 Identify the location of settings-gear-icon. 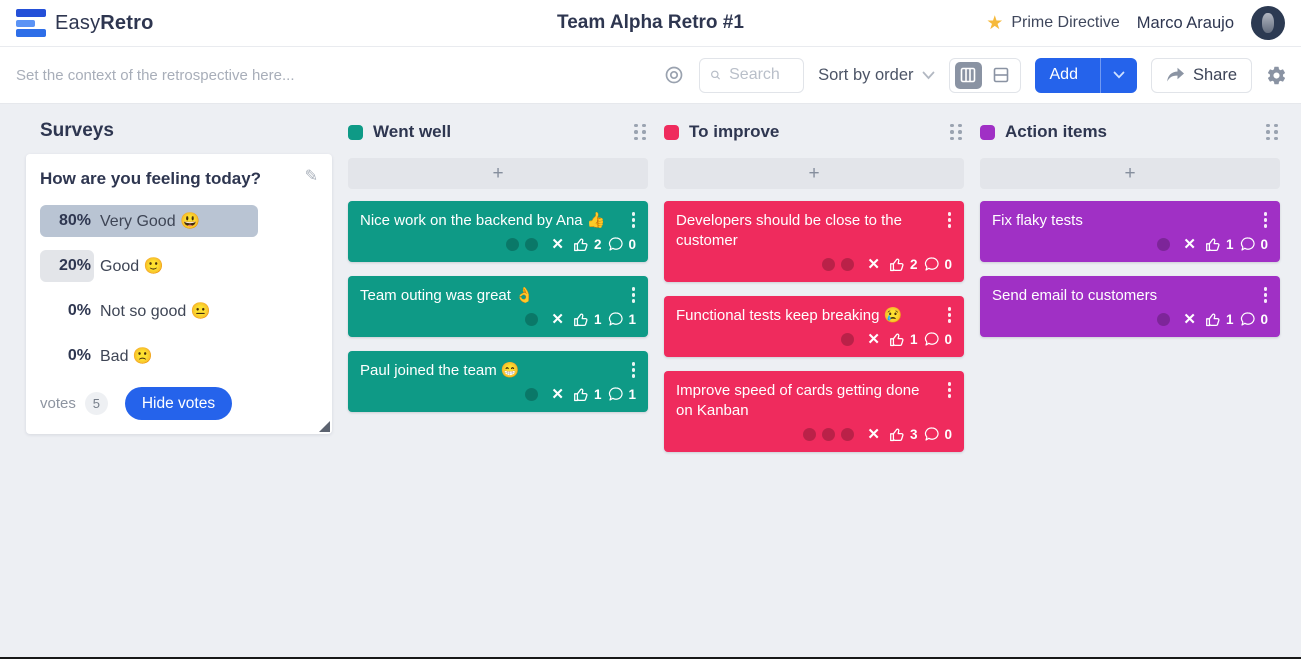
(1276, 75).